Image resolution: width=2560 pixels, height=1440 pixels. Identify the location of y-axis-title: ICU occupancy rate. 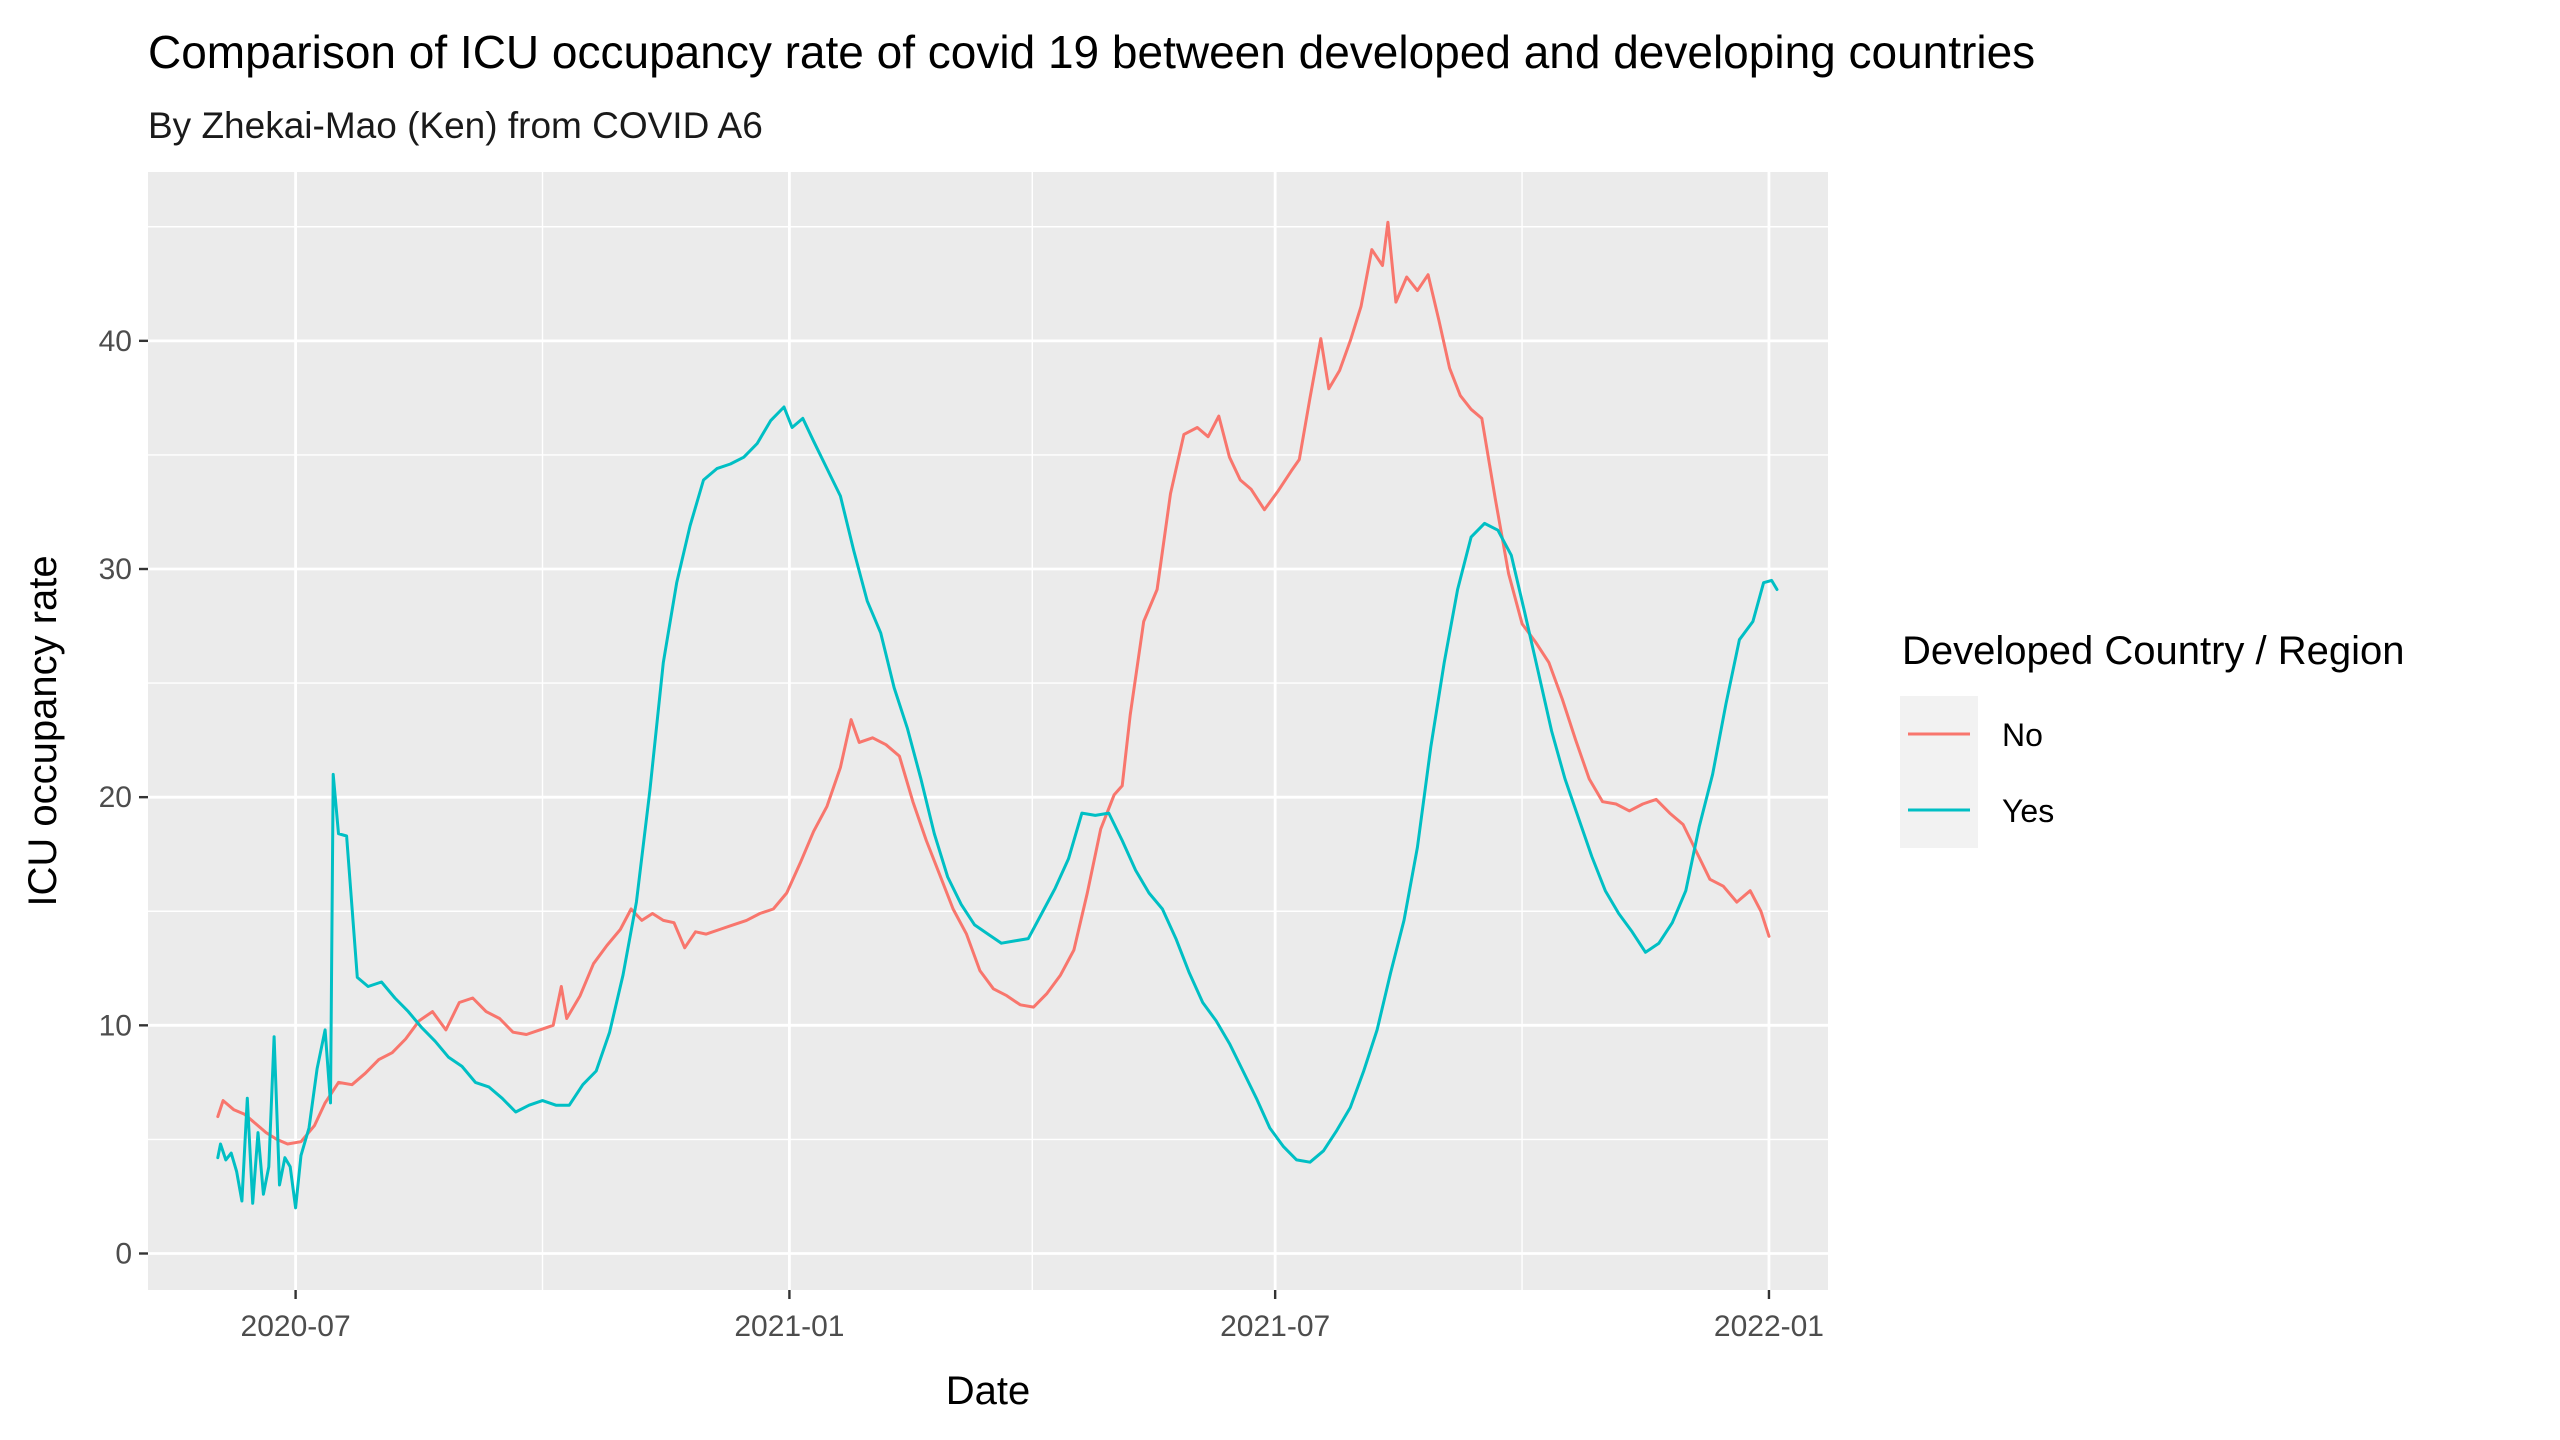
(43, 730).